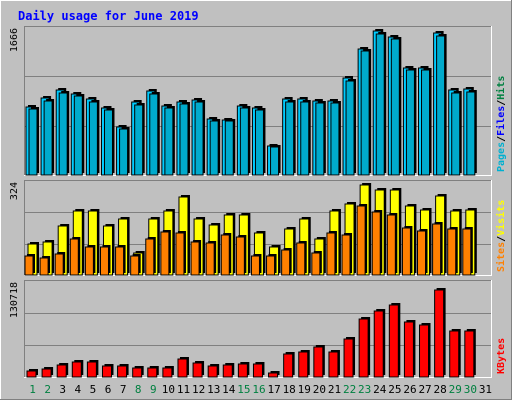  I want to click on x-tick-label: 2, so click(47, 389).